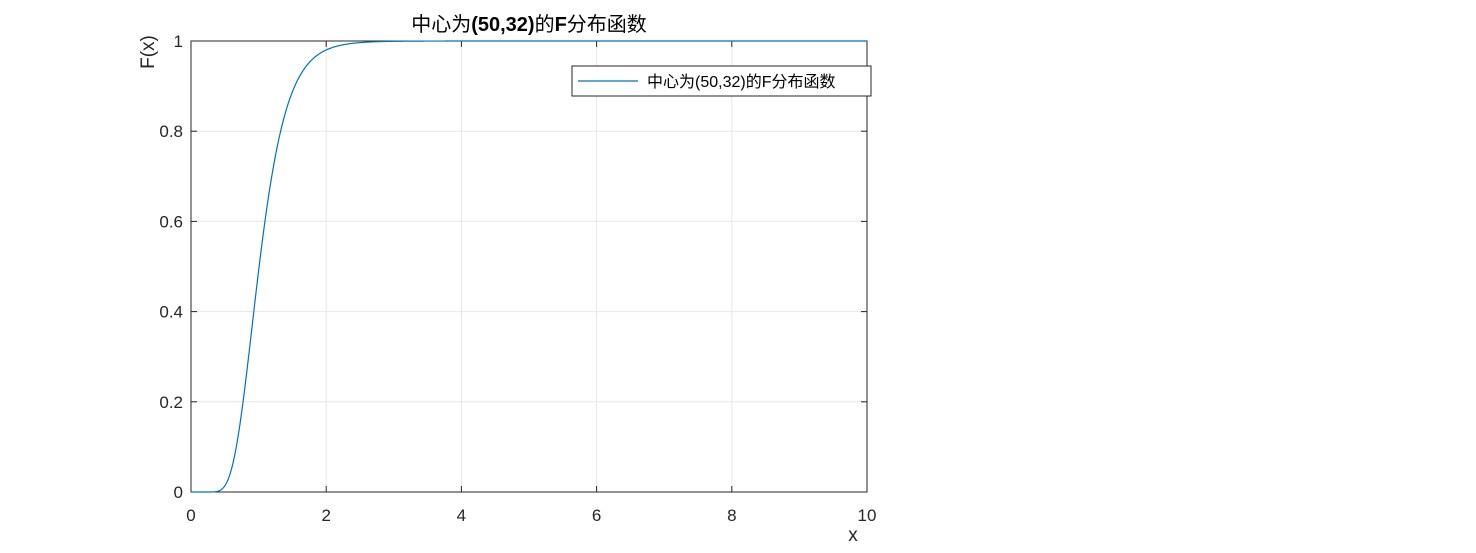 The width and height of the screenshot is (1476, 553). Describe the element at coordinates (171, 221) in the screenshot. I see `y-tick-label: 0.6` at that location.